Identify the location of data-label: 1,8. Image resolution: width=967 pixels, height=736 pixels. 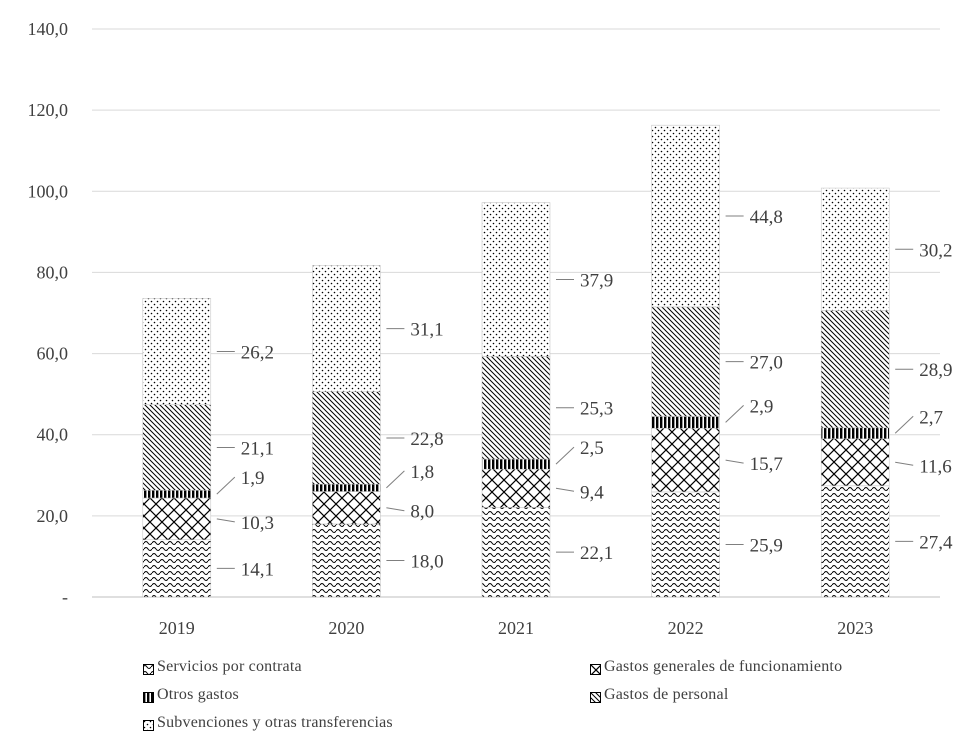
(422, 472).